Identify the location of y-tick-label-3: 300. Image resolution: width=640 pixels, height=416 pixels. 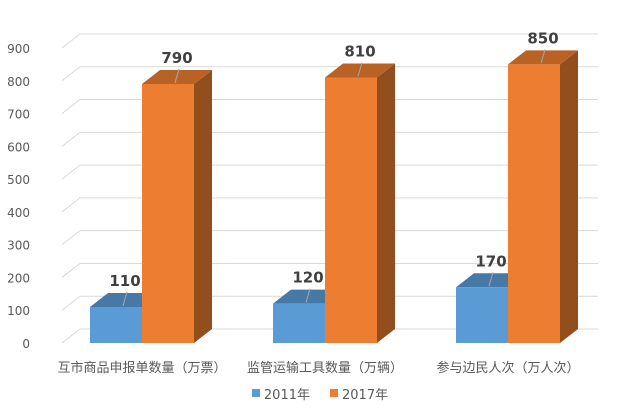
(18, 246).